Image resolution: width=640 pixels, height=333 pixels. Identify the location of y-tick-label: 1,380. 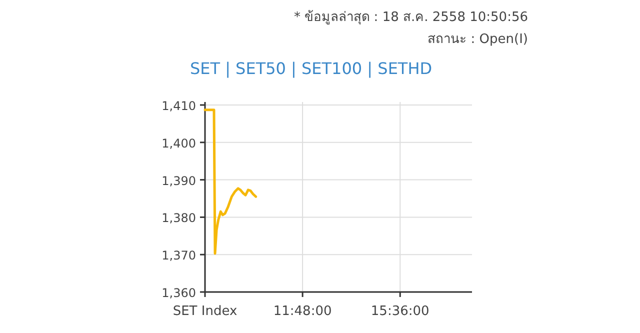
(179, 218).